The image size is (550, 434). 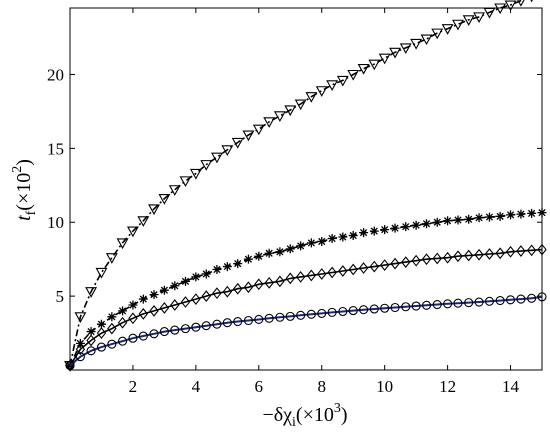 What do you see at coordinates (511, 386) in the screenshot?
I see `x-tick-label: 14` at bounding box center [511, 386].